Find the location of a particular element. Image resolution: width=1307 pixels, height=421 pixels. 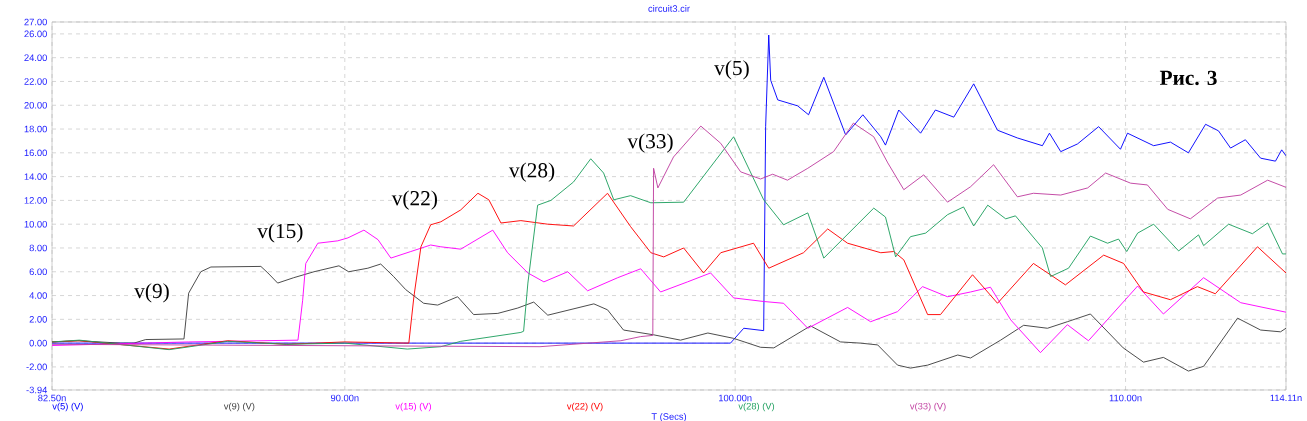

y-tick-label: 14.00 is located at coordinates (35, 176).